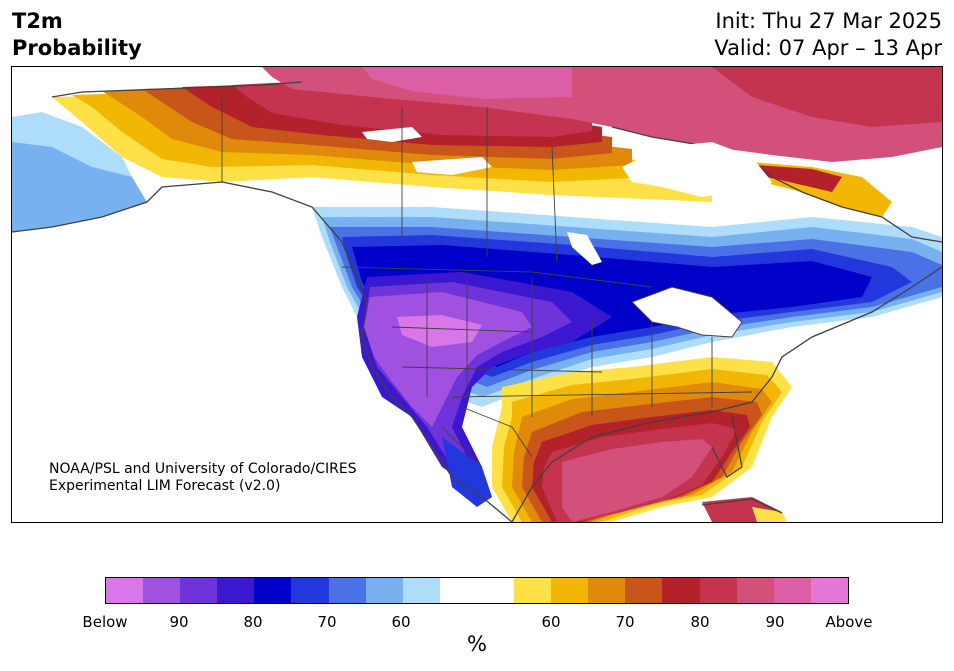  What do you see at coordinates (105, 622) in the screenshot?
I see `tick-label: Below` at bounding box center [105, 622].